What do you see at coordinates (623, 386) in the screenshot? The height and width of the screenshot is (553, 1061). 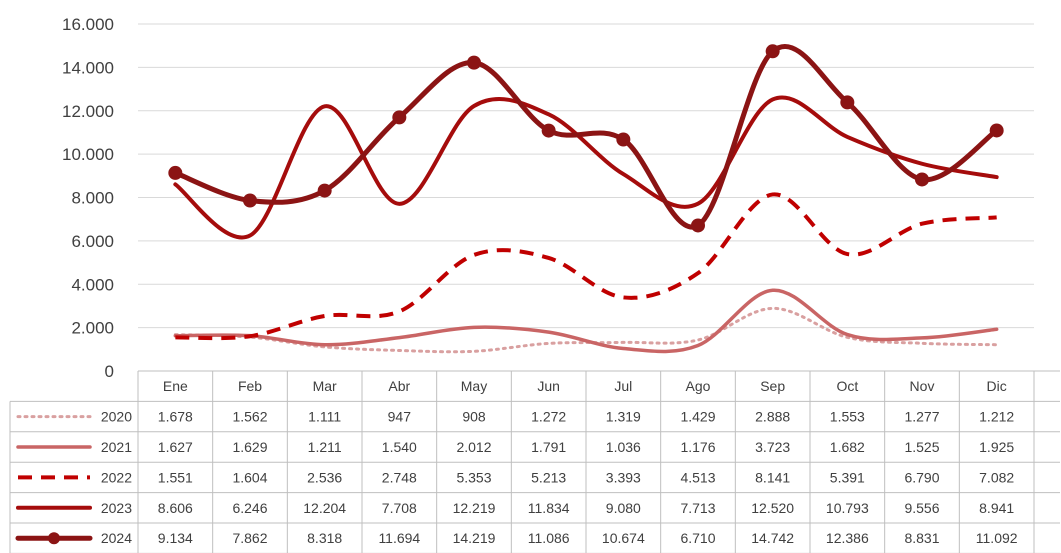 I see `x-tick-label: Jul` at bounding box center [623, 386].